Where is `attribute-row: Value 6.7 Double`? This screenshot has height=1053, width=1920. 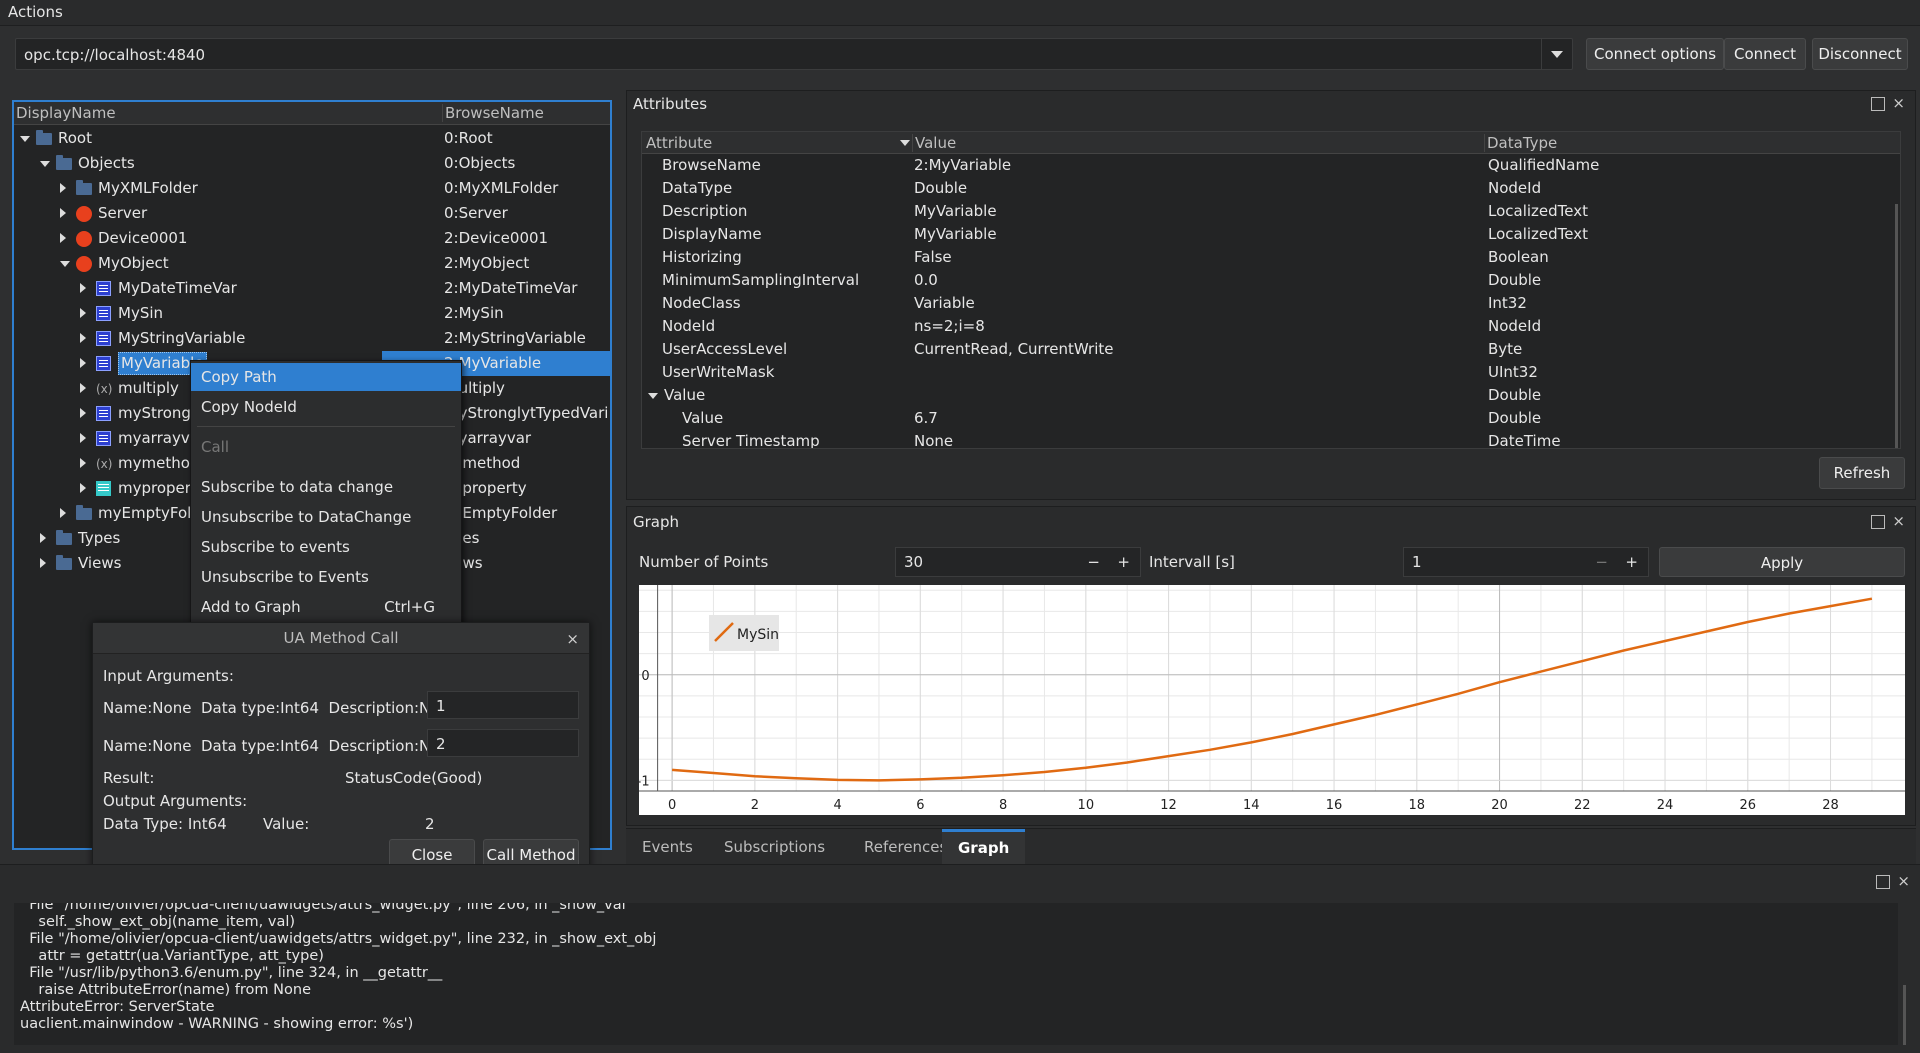
attribute-row: Value 6.7 Double is located at coordinates (1262, 418).